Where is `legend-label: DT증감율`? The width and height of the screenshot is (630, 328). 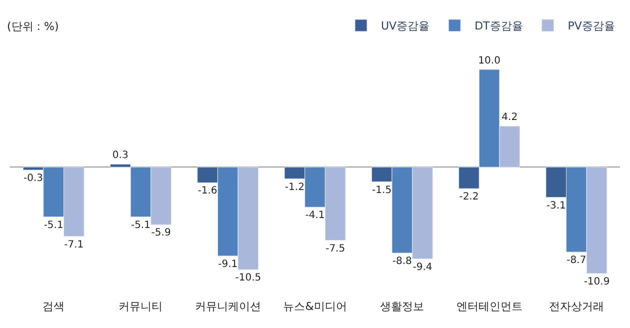 legend-label: DT증감율 is located at coordinates (498, 26).